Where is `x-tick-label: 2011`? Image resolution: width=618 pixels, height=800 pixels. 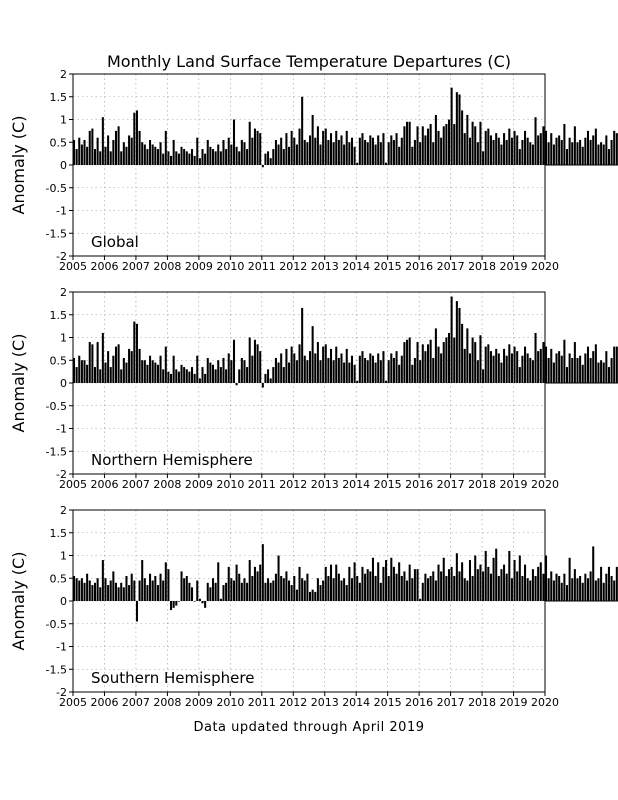 x-tick-label: 2011 is located at coordinates (262, 702).